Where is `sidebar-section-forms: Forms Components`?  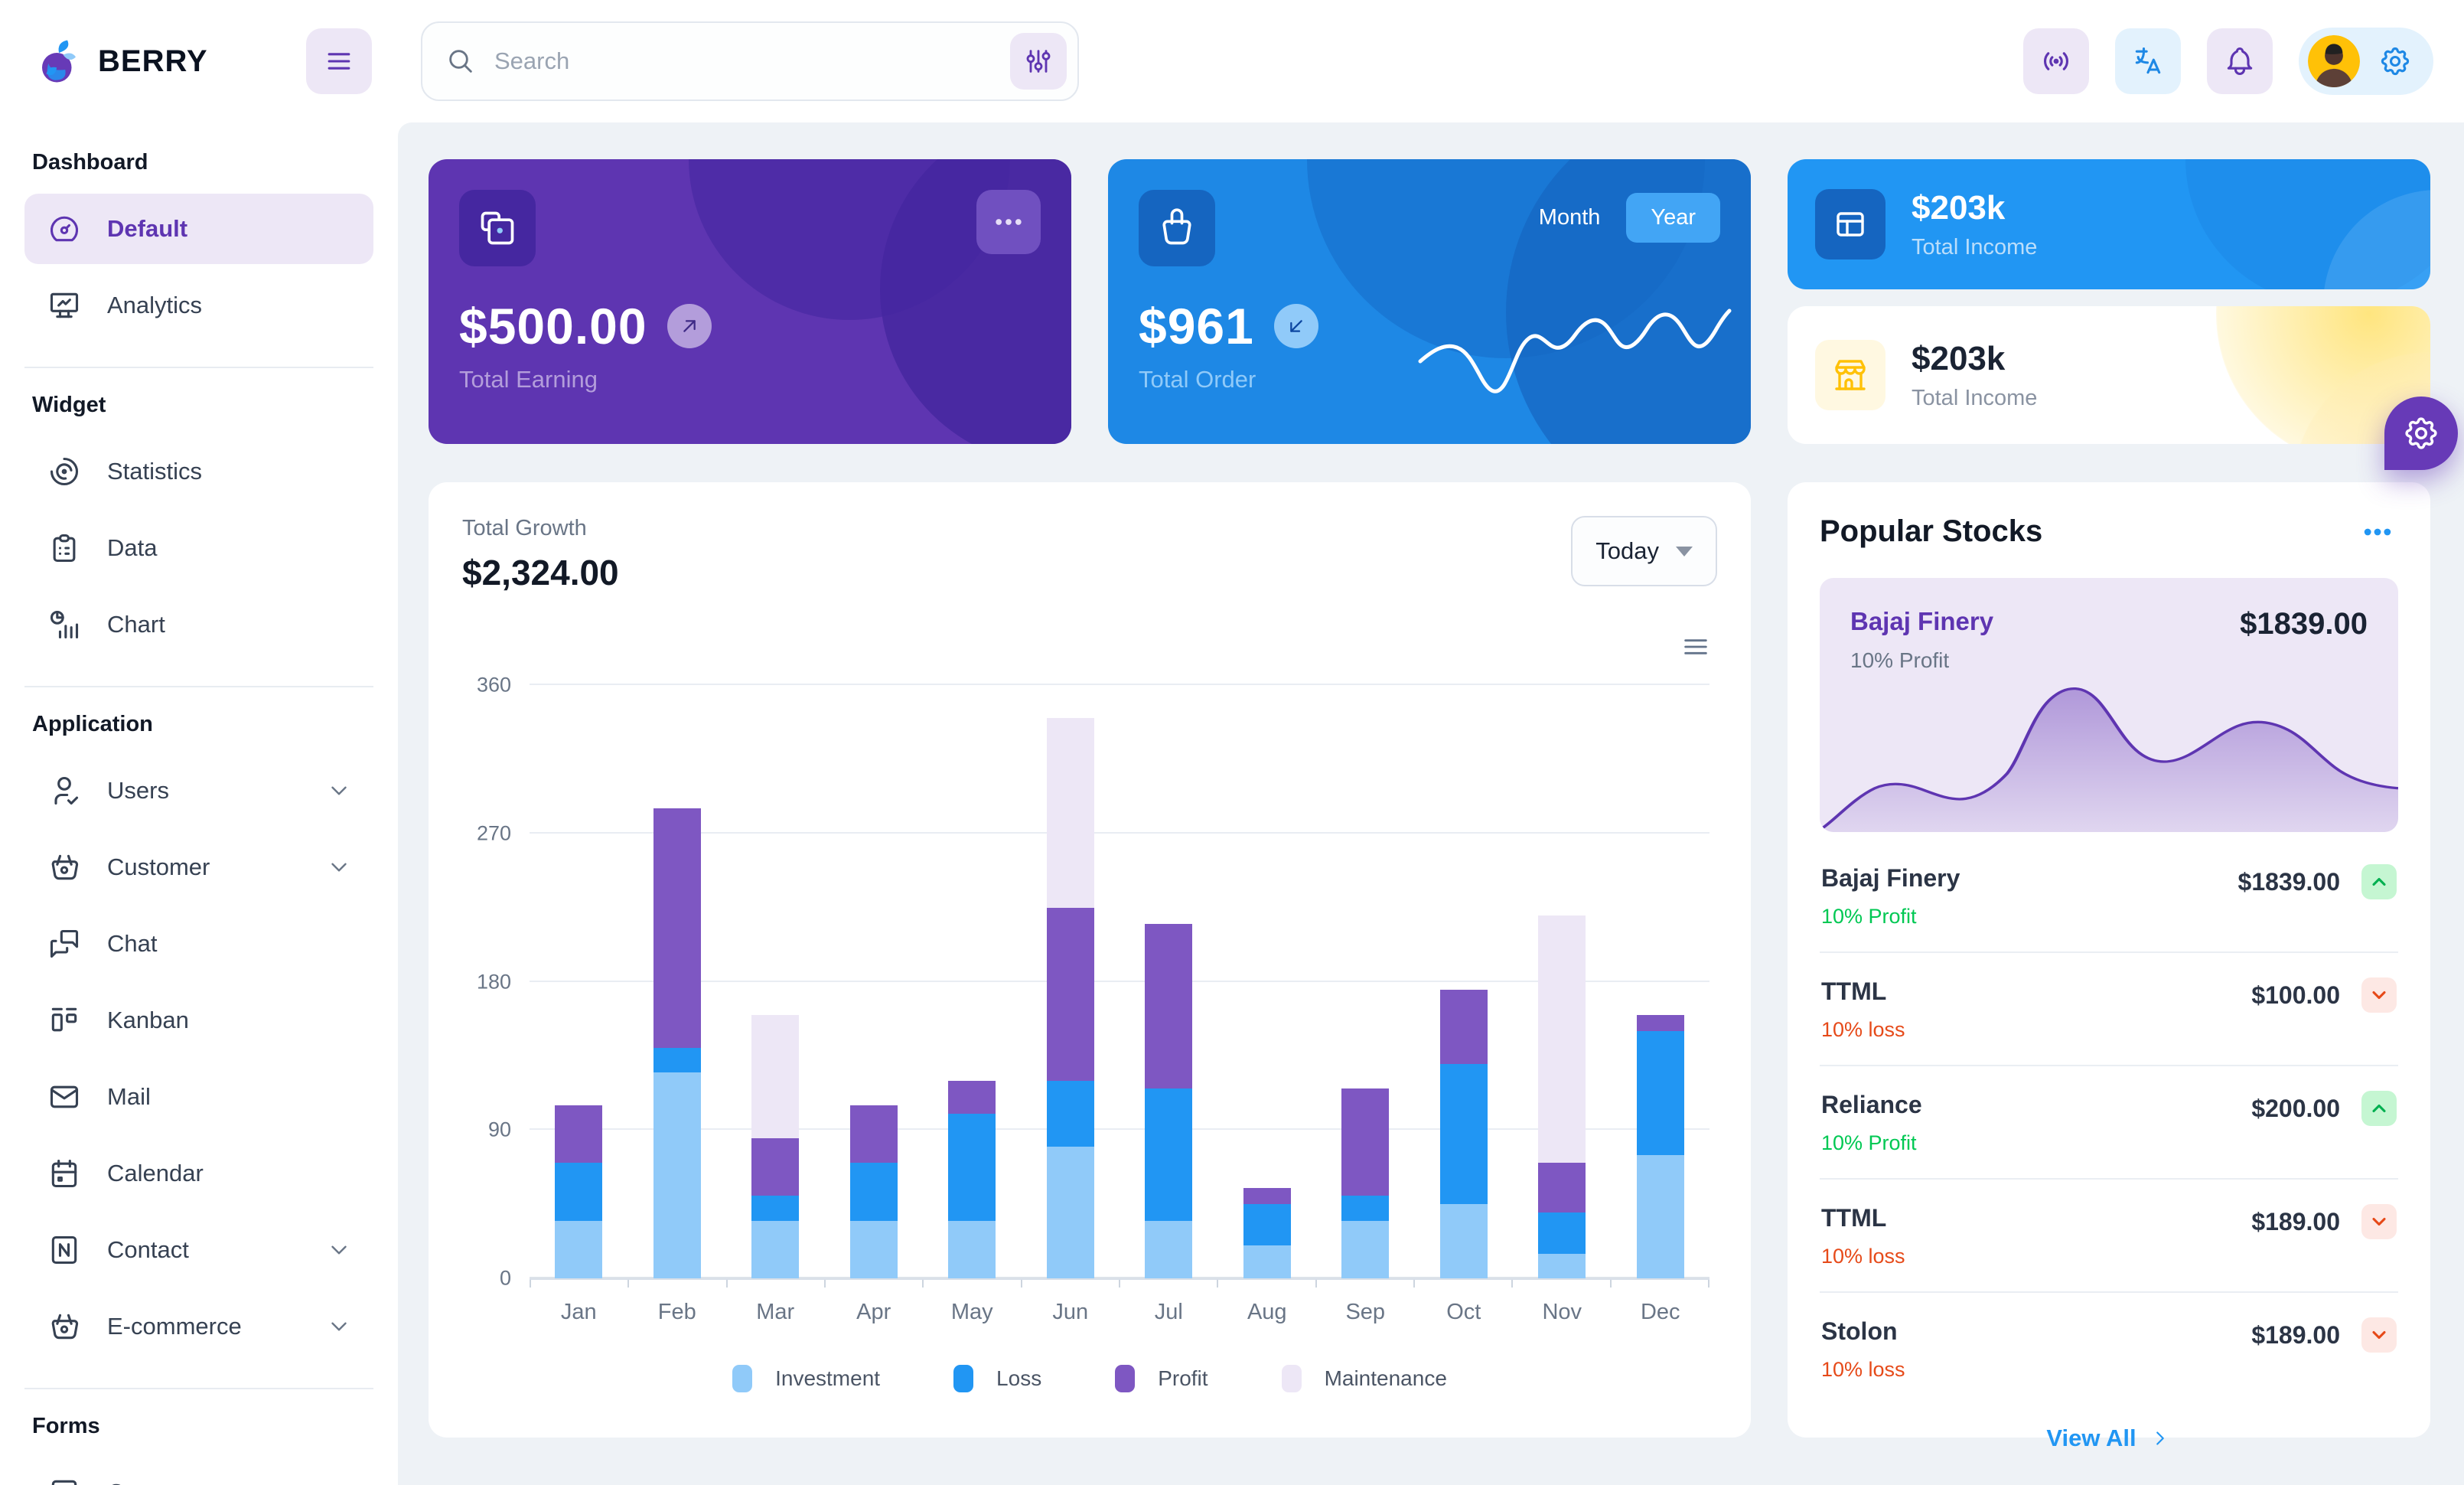 sidebar-section-forms: Forms Components is located at coordinates (199, 1437).